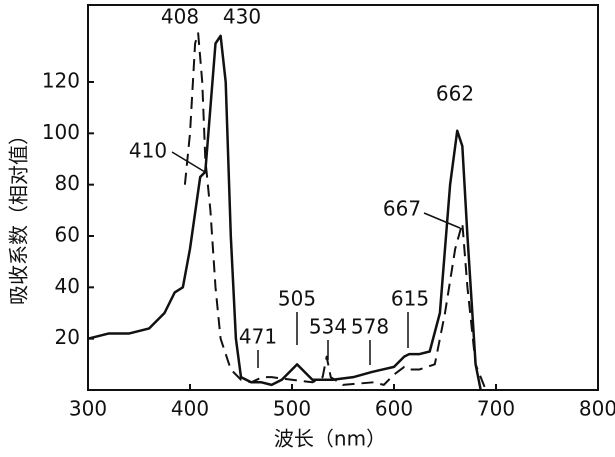  What do you see at coordinates (61, 81) in the screenshot?
I see `y-tick-label: 120` at bounding box center [61, 81].